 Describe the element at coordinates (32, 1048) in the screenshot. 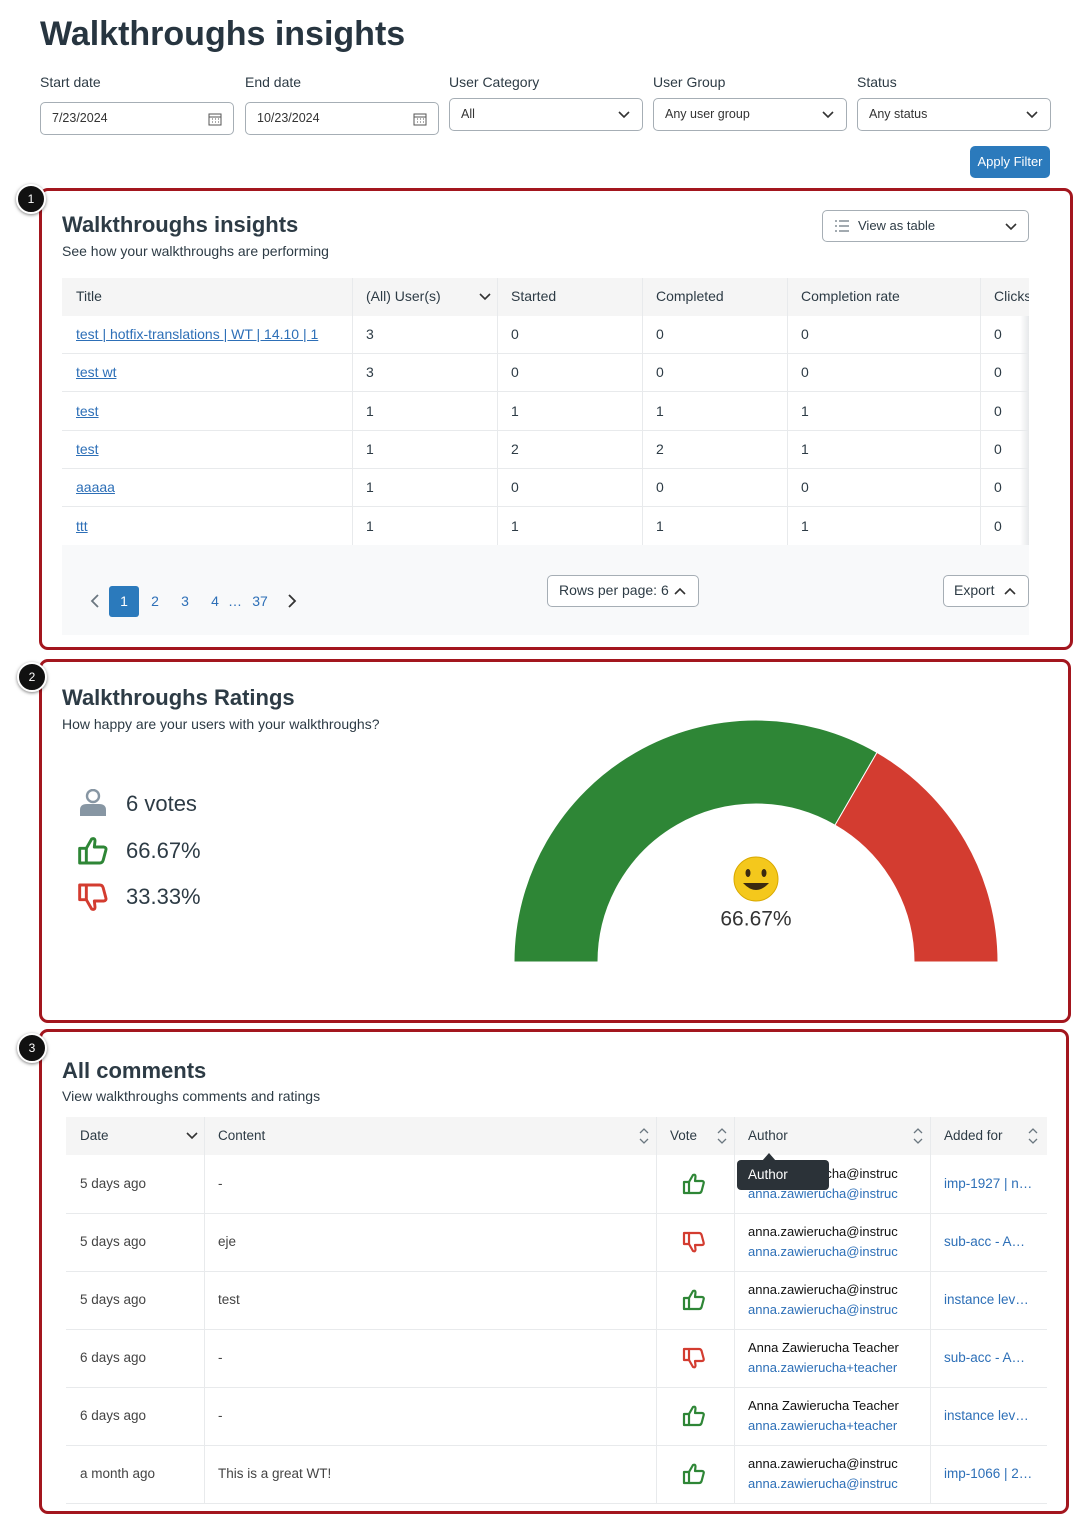

I see `step-badge: 3` at that location.